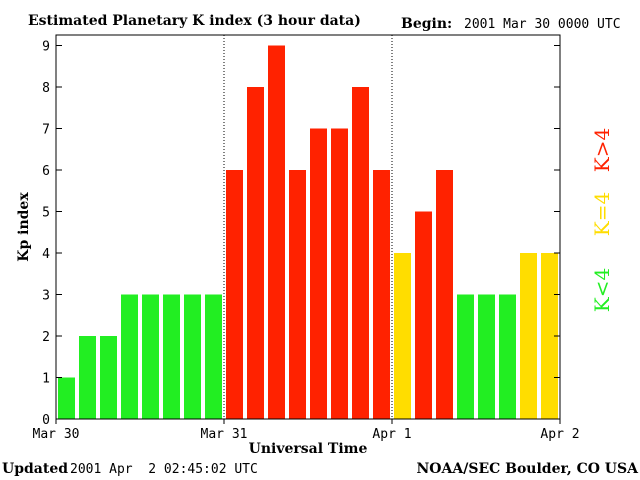 This screenshot has width=640, height=480. I want to click on y-tick-label: 1, so click(46, 379).